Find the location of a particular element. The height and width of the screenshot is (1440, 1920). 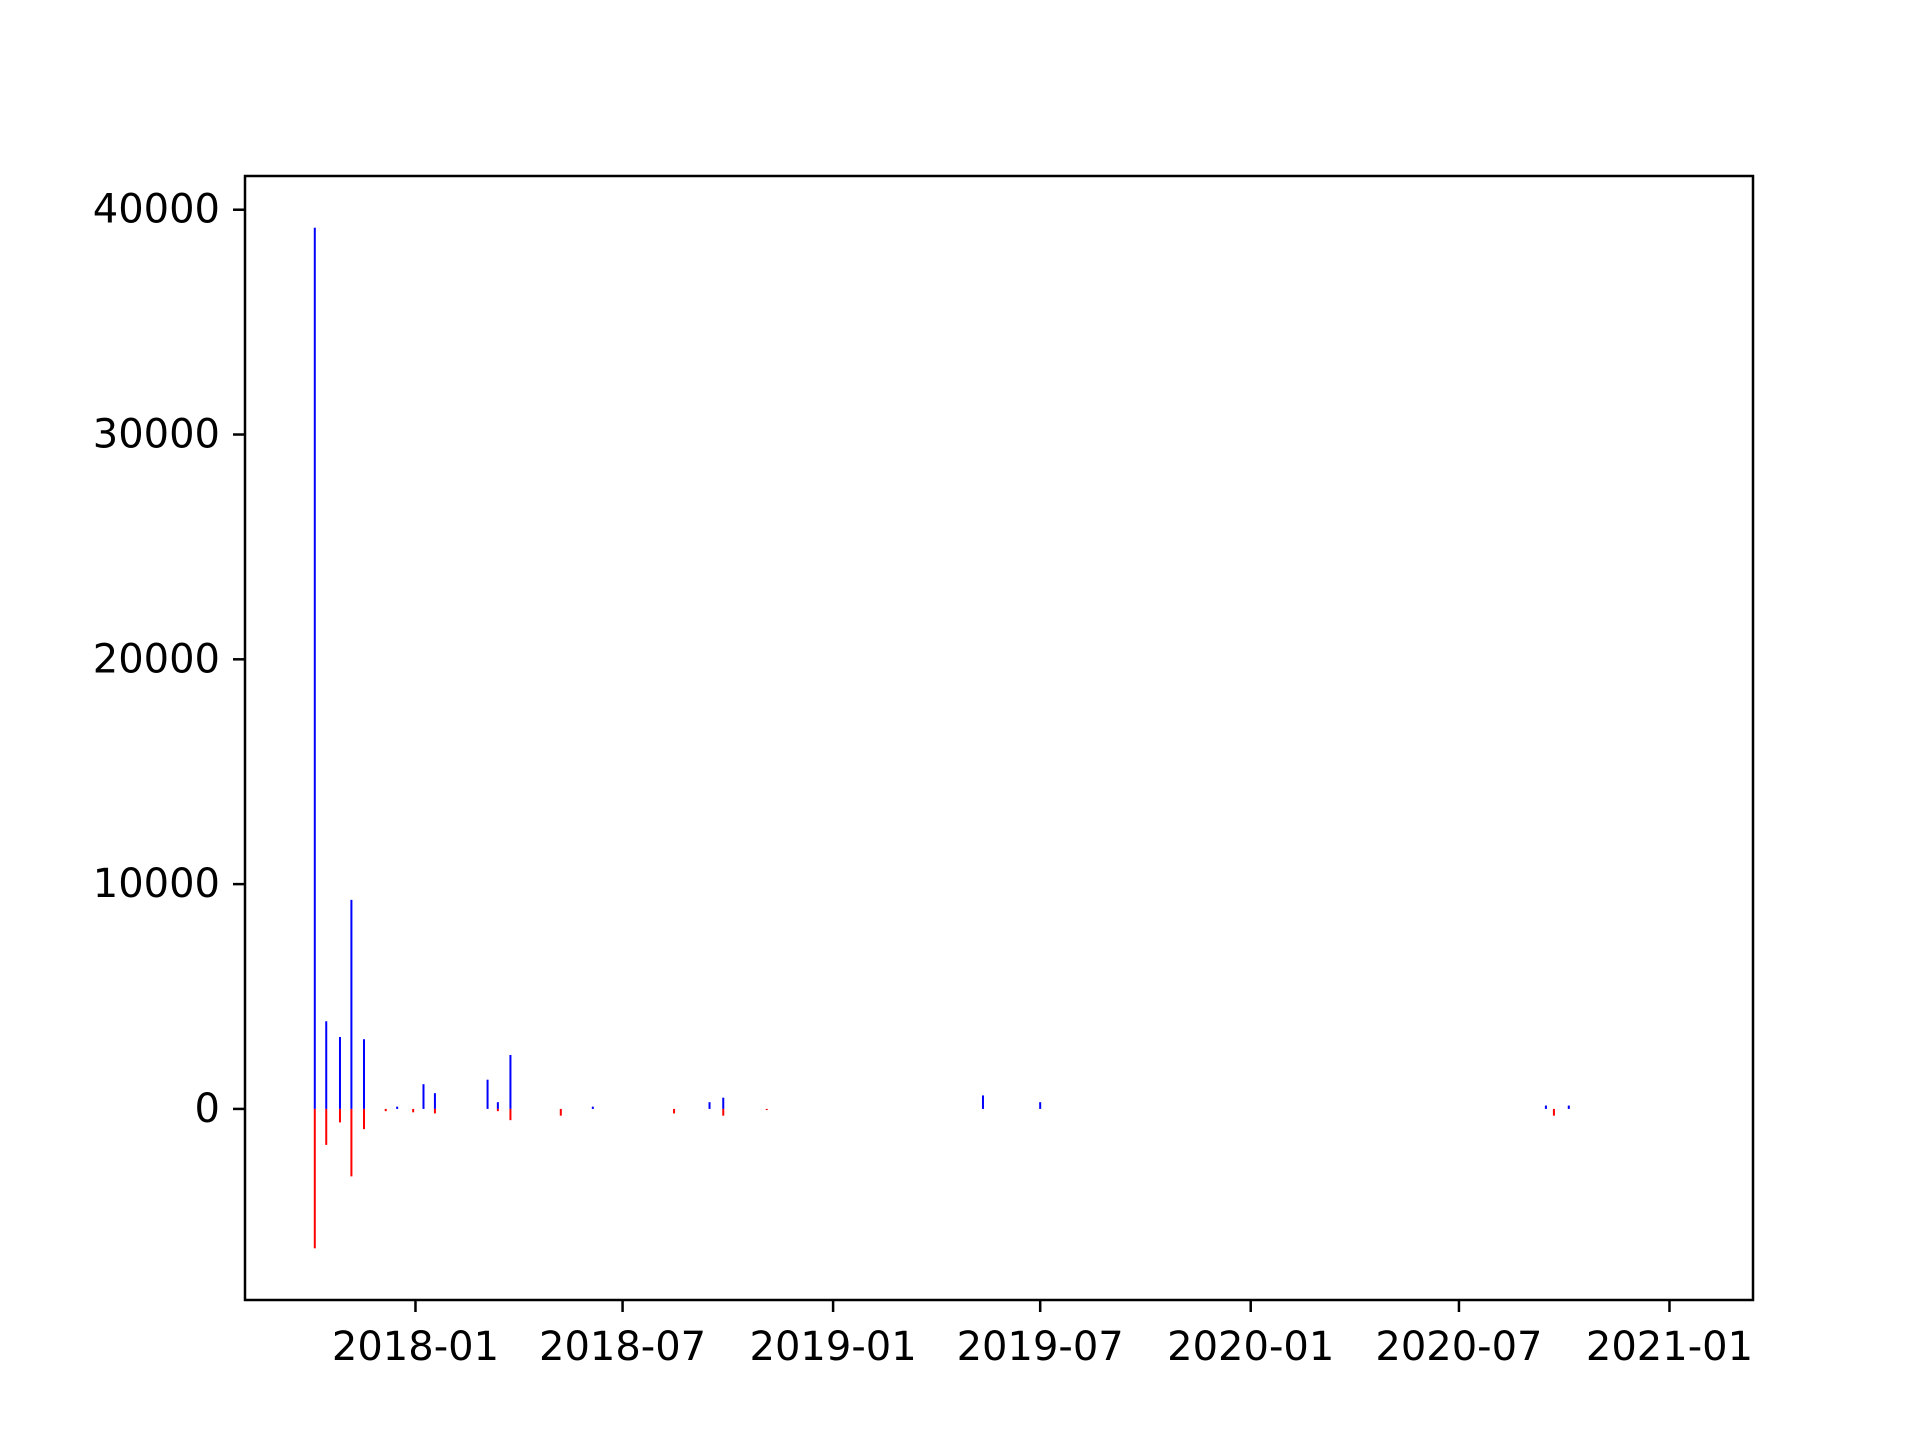

x-tick-label: 2019-07 is located at coordinates (1040, 1347).